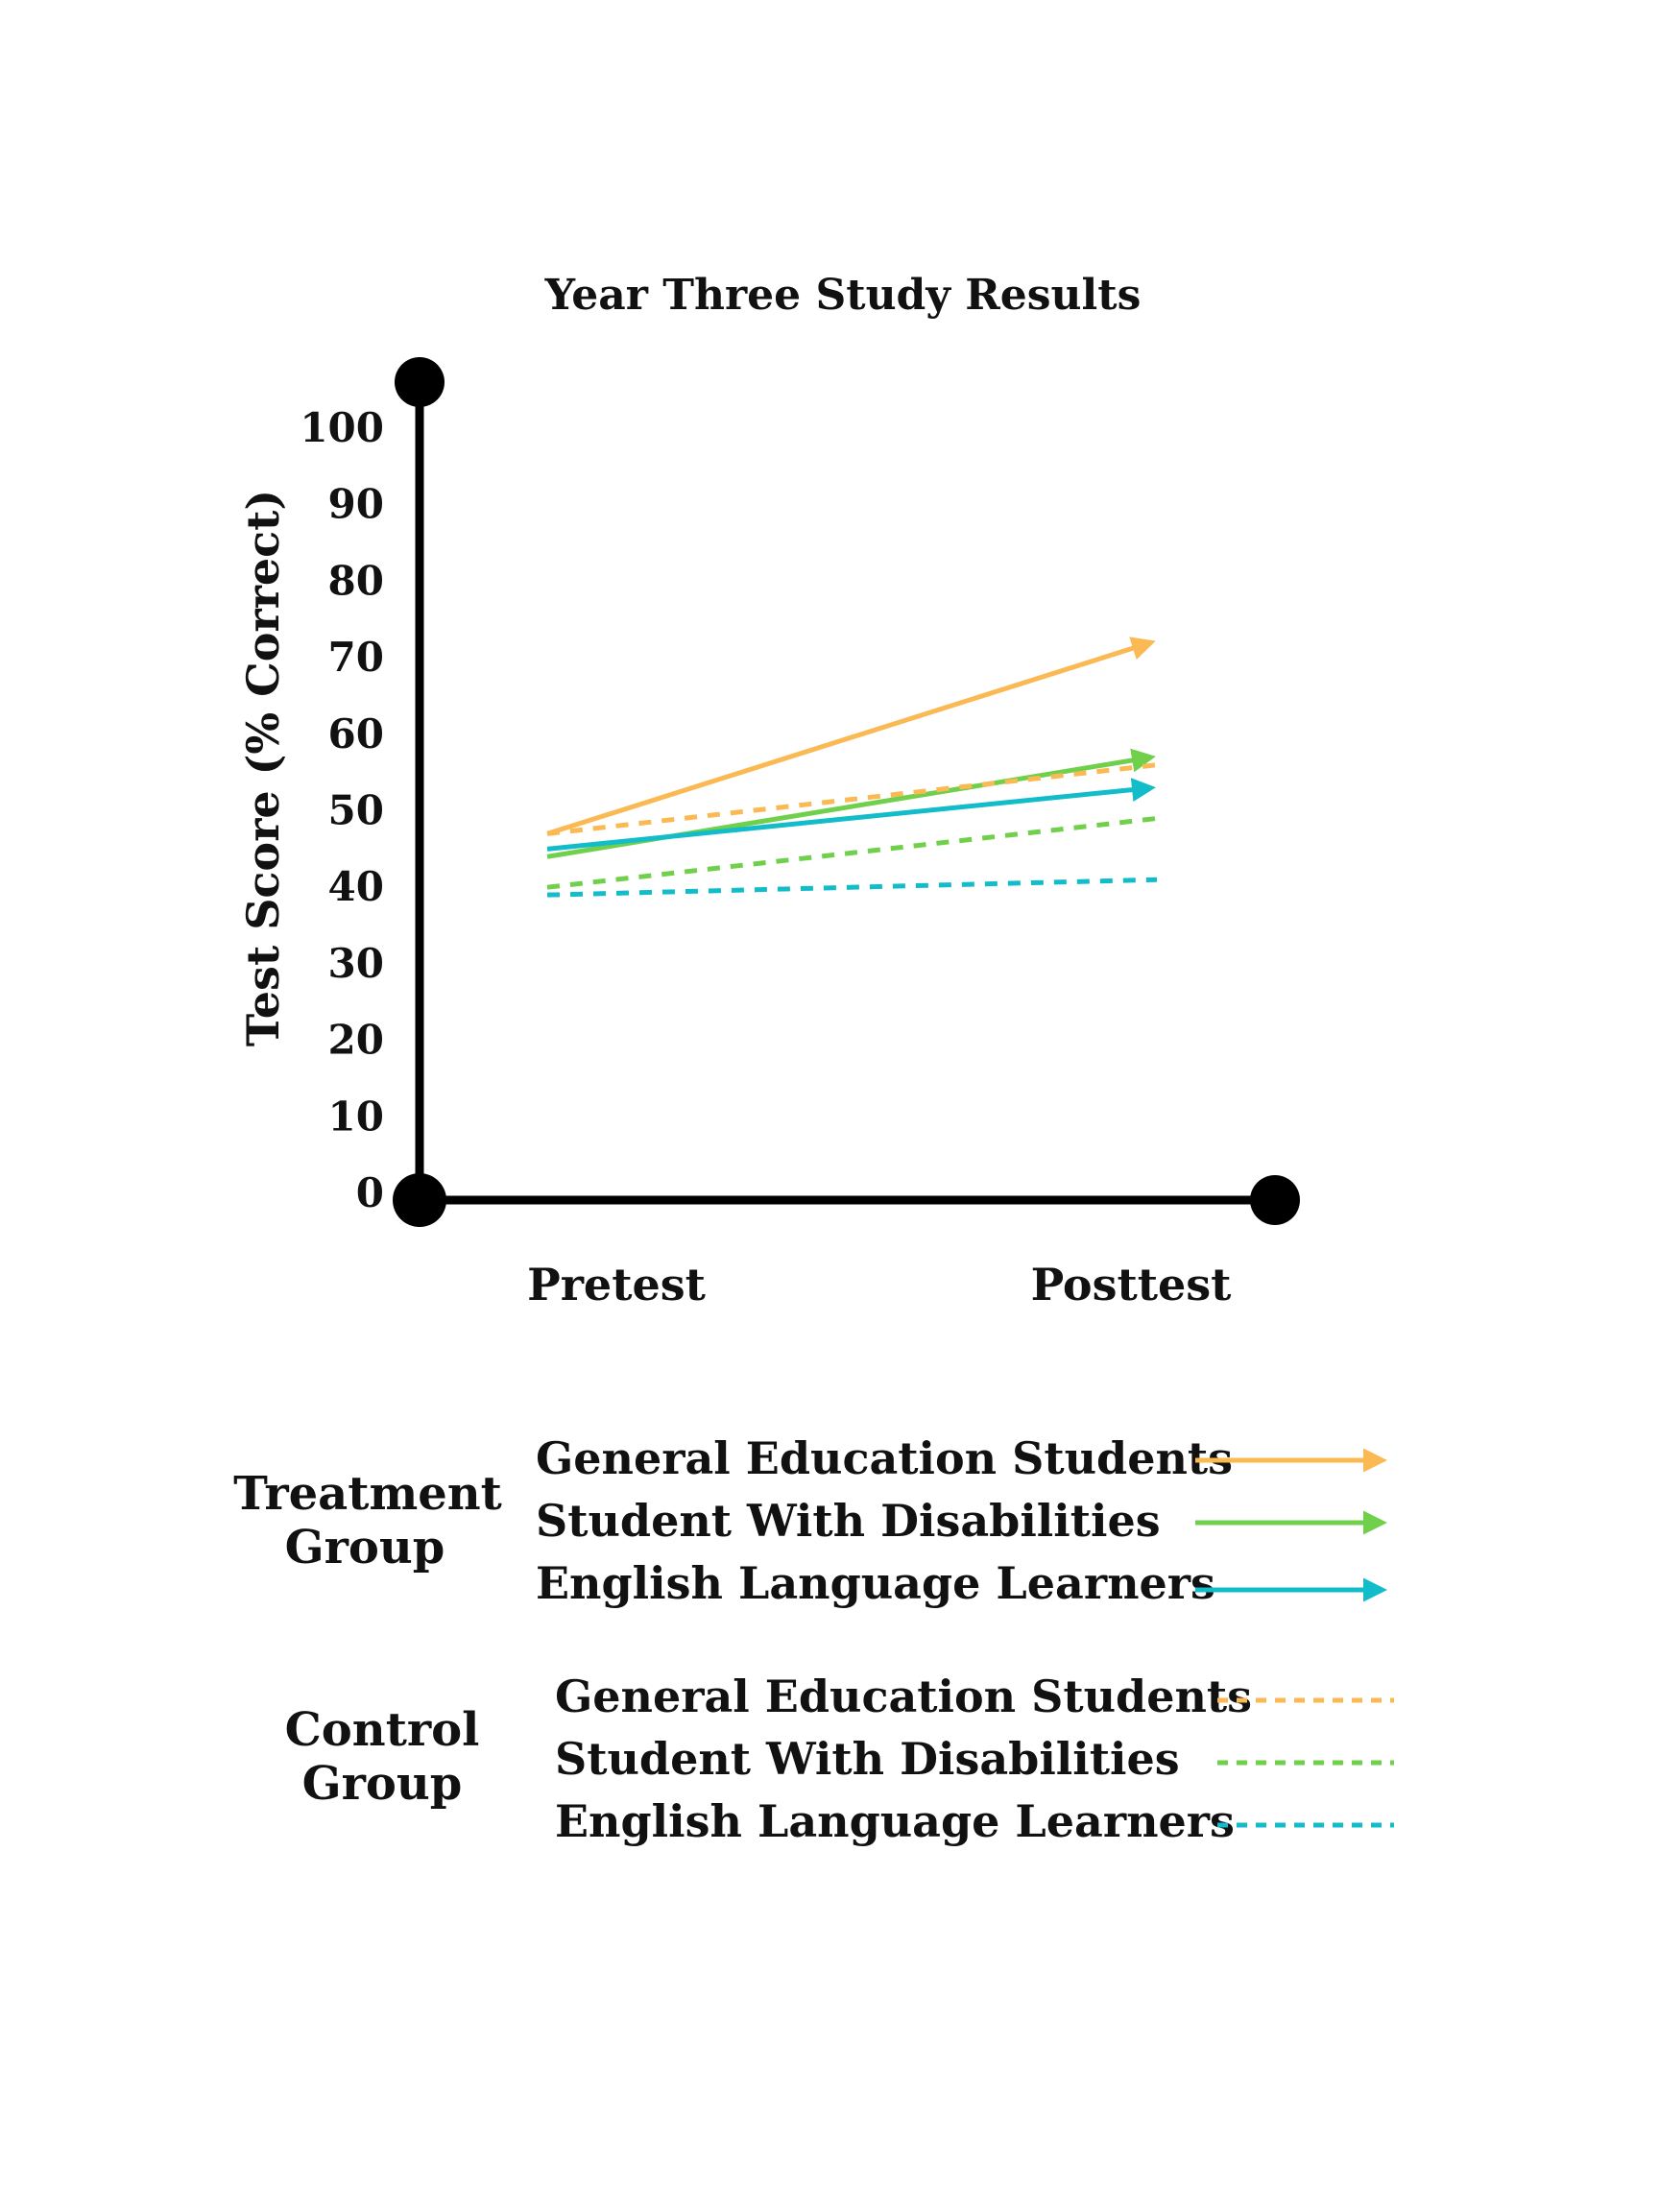  Describe the element at coordinates (356, 581) in the screenshot. I see `y-tick-label: 80` at that location.